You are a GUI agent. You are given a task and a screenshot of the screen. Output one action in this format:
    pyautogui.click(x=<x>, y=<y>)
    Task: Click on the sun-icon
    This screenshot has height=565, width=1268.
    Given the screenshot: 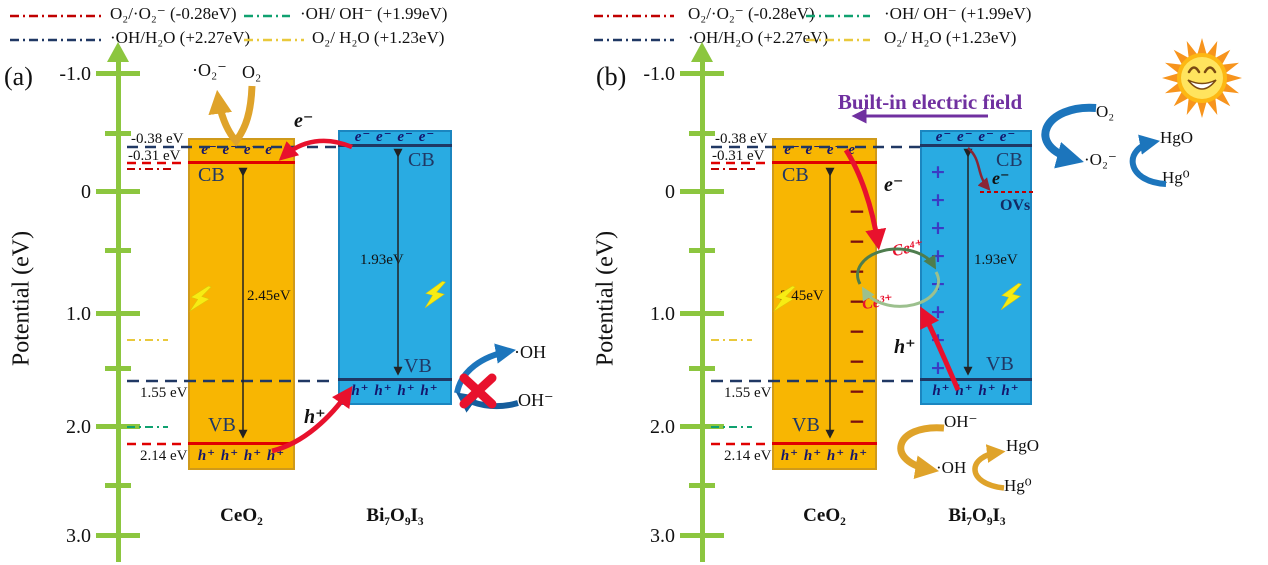 What is the action you would take?
    pyautogui.click(x=1202, y=78)
    